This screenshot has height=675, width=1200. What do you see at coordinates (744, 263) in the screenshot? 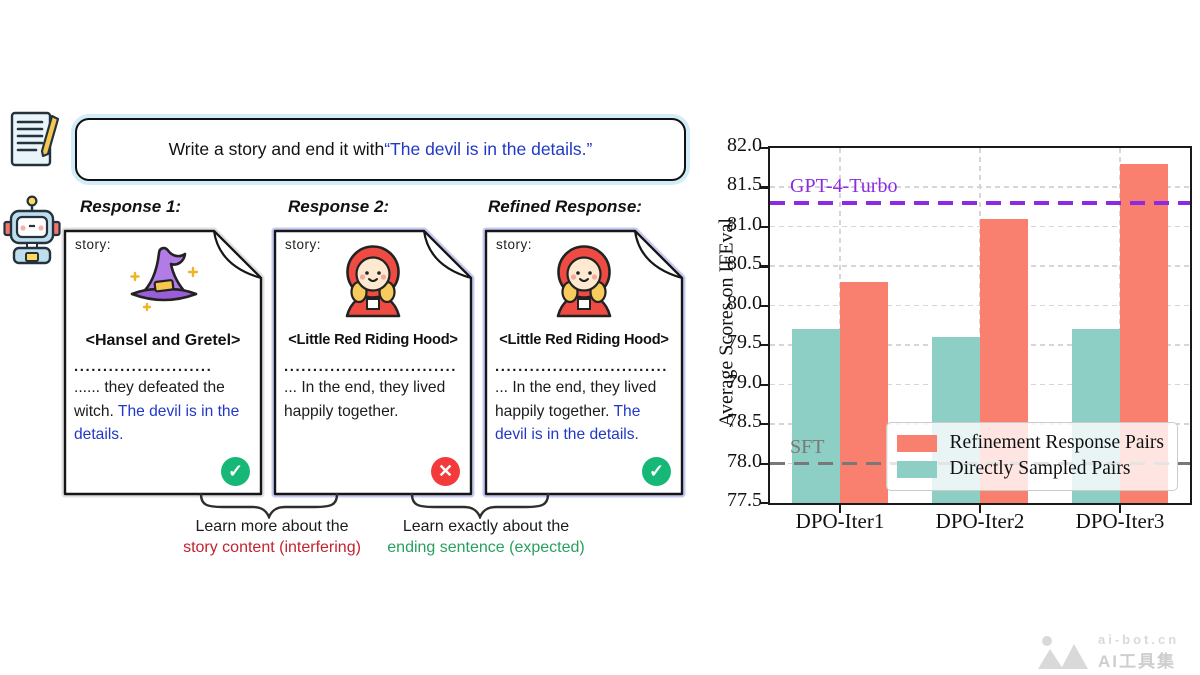
I see `y-tick-label: 80.5` at bounding box center [744, 263].